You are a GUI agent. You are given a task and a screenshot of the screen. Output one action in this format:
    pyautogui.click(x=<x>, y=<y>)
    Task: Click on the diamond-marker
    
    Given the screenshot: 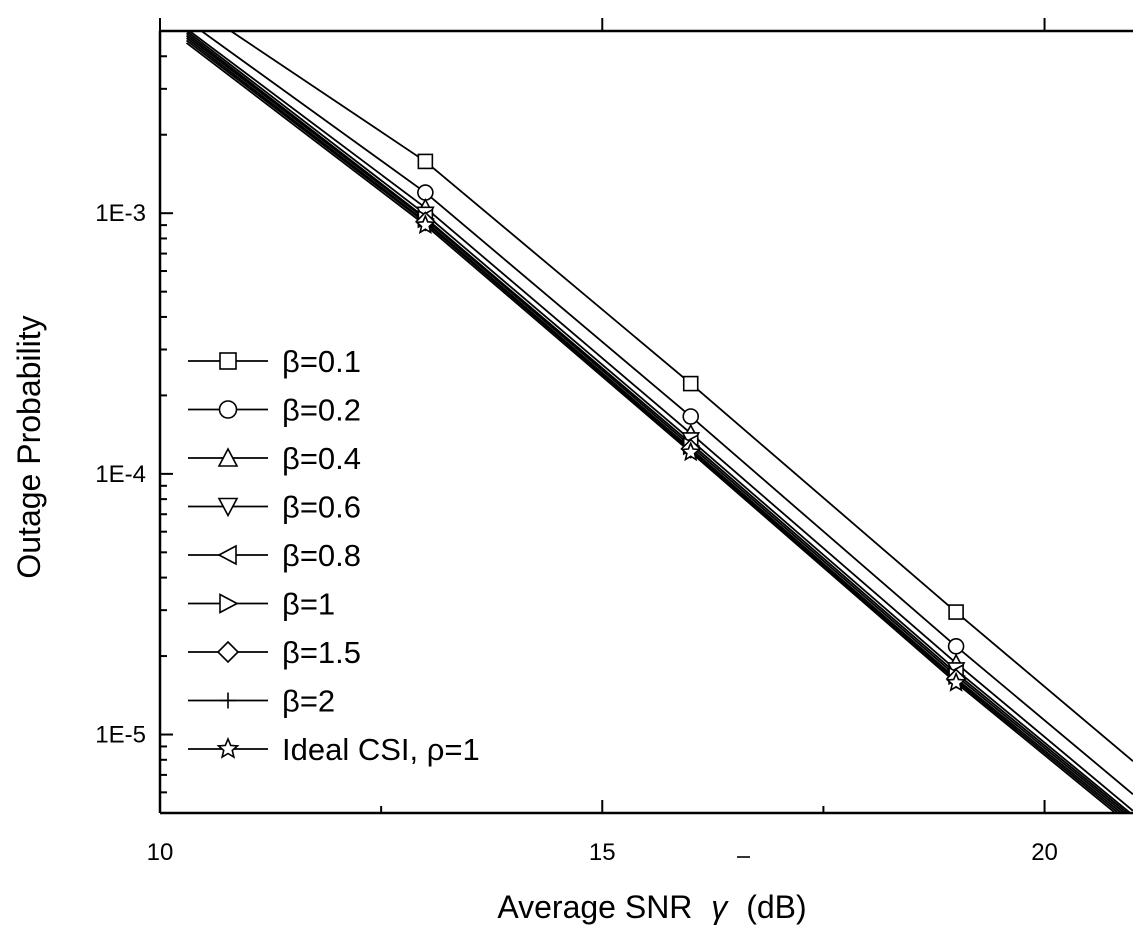 What is the action you would take?
    pyautogui.click(x=228, y=652)
    